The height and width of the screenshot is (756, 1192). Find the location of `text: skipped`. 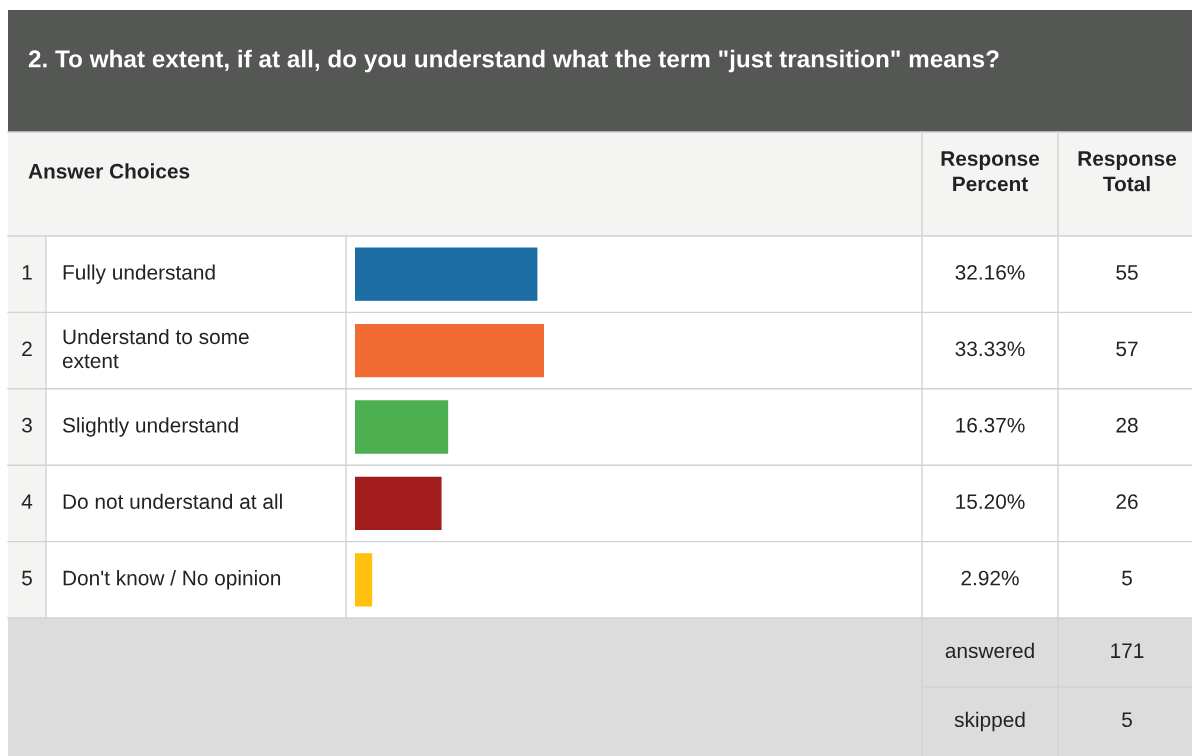

text: skipped is located at coordinates (989, 721).